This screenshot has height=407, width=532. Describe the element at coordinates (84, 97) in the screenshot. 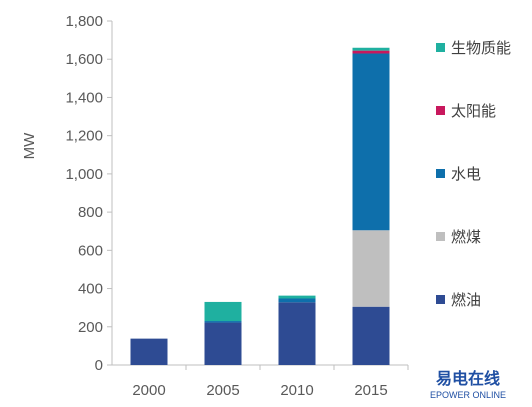

I see `y-tick-label: 1,400` at that location.